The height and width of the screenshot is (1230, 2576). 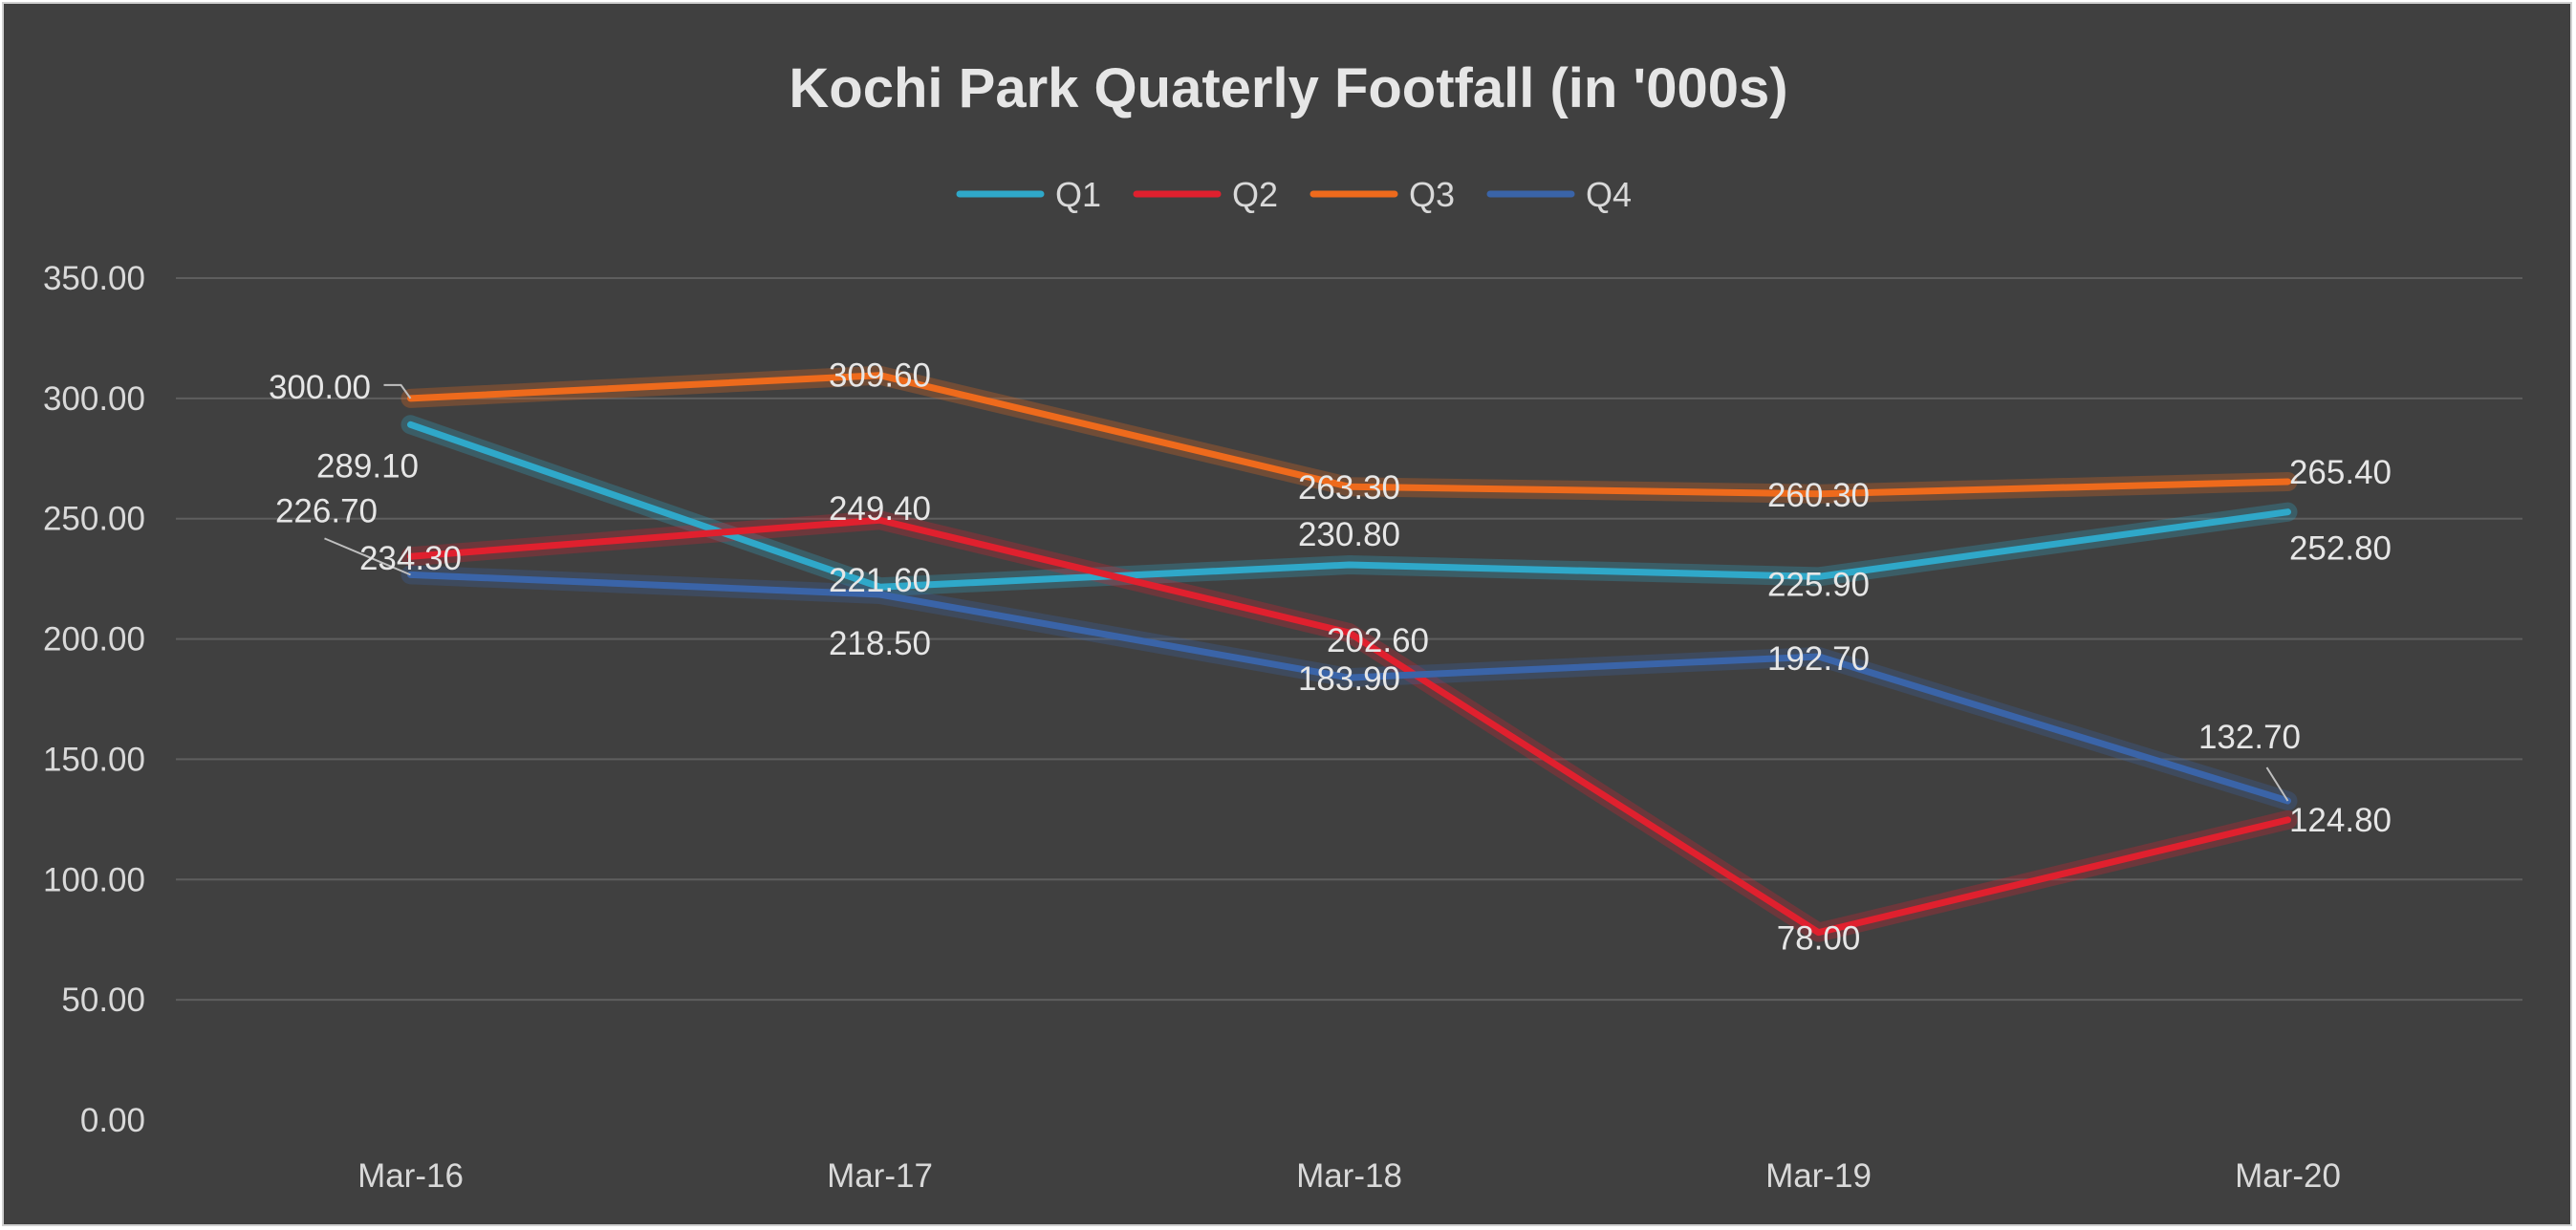 I want to click on x-tick-label: Mar-16, so click(x=410, y=1176).